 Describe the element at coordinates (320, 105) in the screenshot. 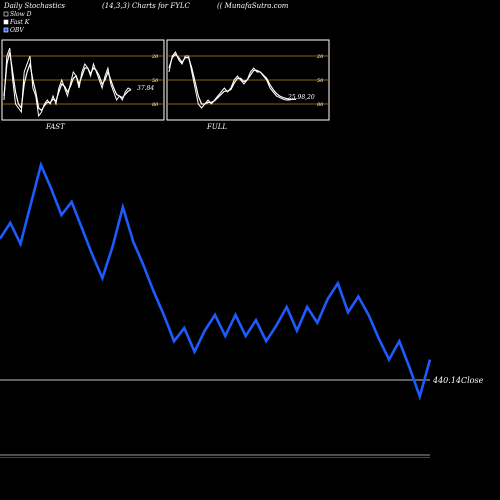

I see `full-tick-label-20: 80` at that location.